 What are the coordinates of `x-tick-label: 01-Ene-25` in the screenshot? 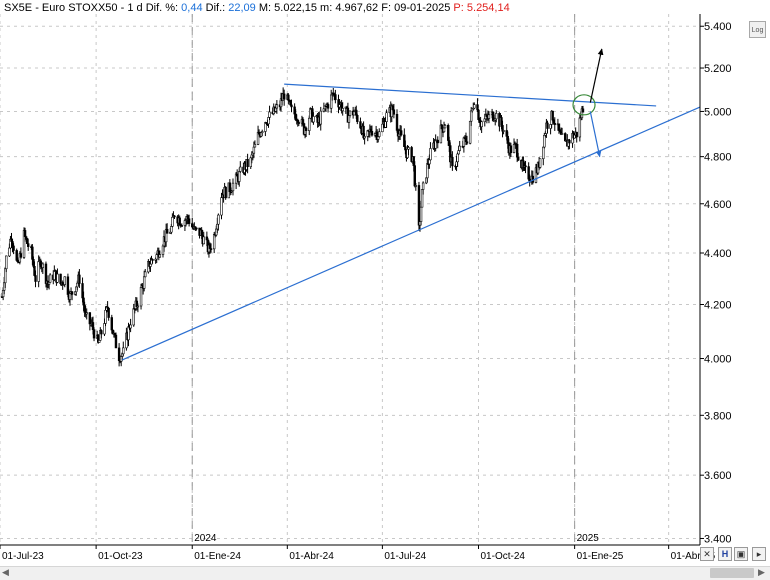 It's located at (600, 556).